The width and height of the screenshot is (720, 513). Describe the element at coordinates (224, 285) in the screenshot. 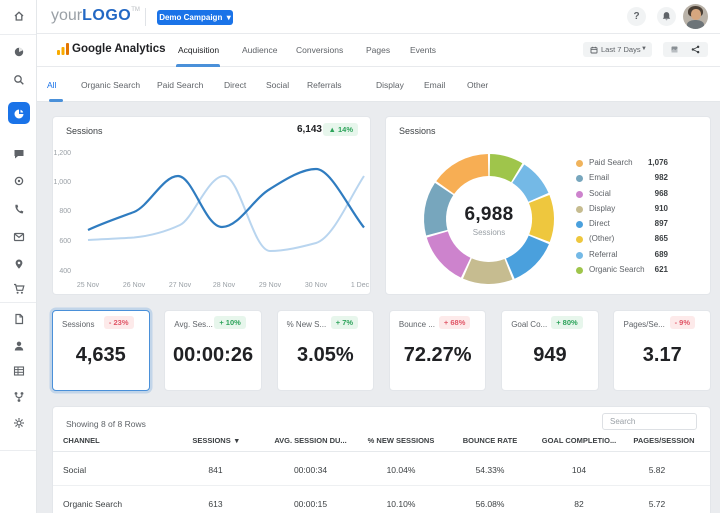

I see `svg-text: 28 Nov` at that location.